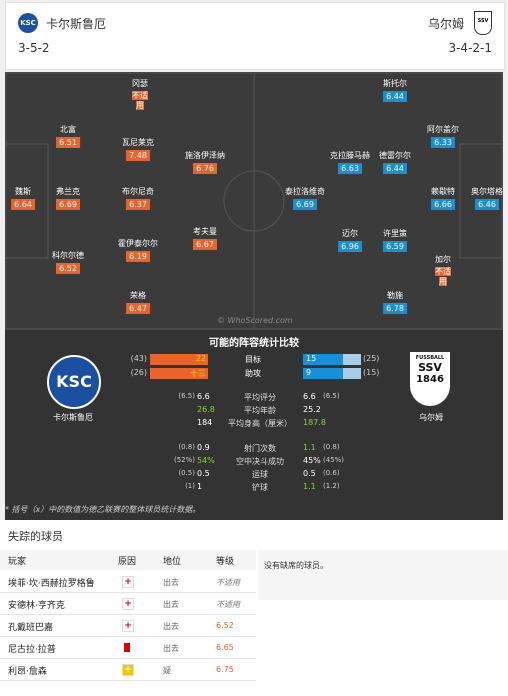 This screenshot has width=508, height=696. What do you see at coordinates (443, 204) in the screenshot?
I see `player-rating: 6.66` at bounding box center [443, 204].